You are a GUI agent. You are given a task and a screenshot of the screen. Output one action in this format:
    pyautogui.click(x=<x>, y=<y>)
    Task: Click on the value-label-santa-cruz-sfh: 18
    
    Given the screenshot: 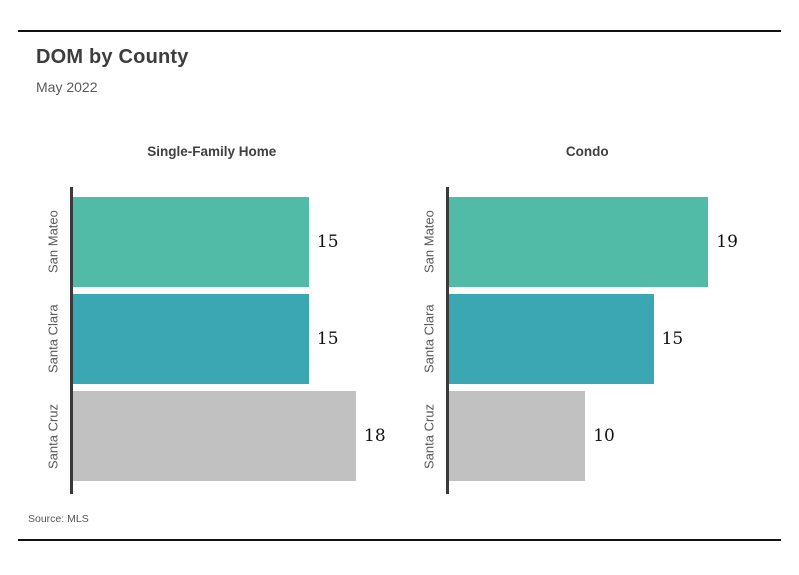 What is the action you would take?
    pyautogui.click(x=375, y=436)
    